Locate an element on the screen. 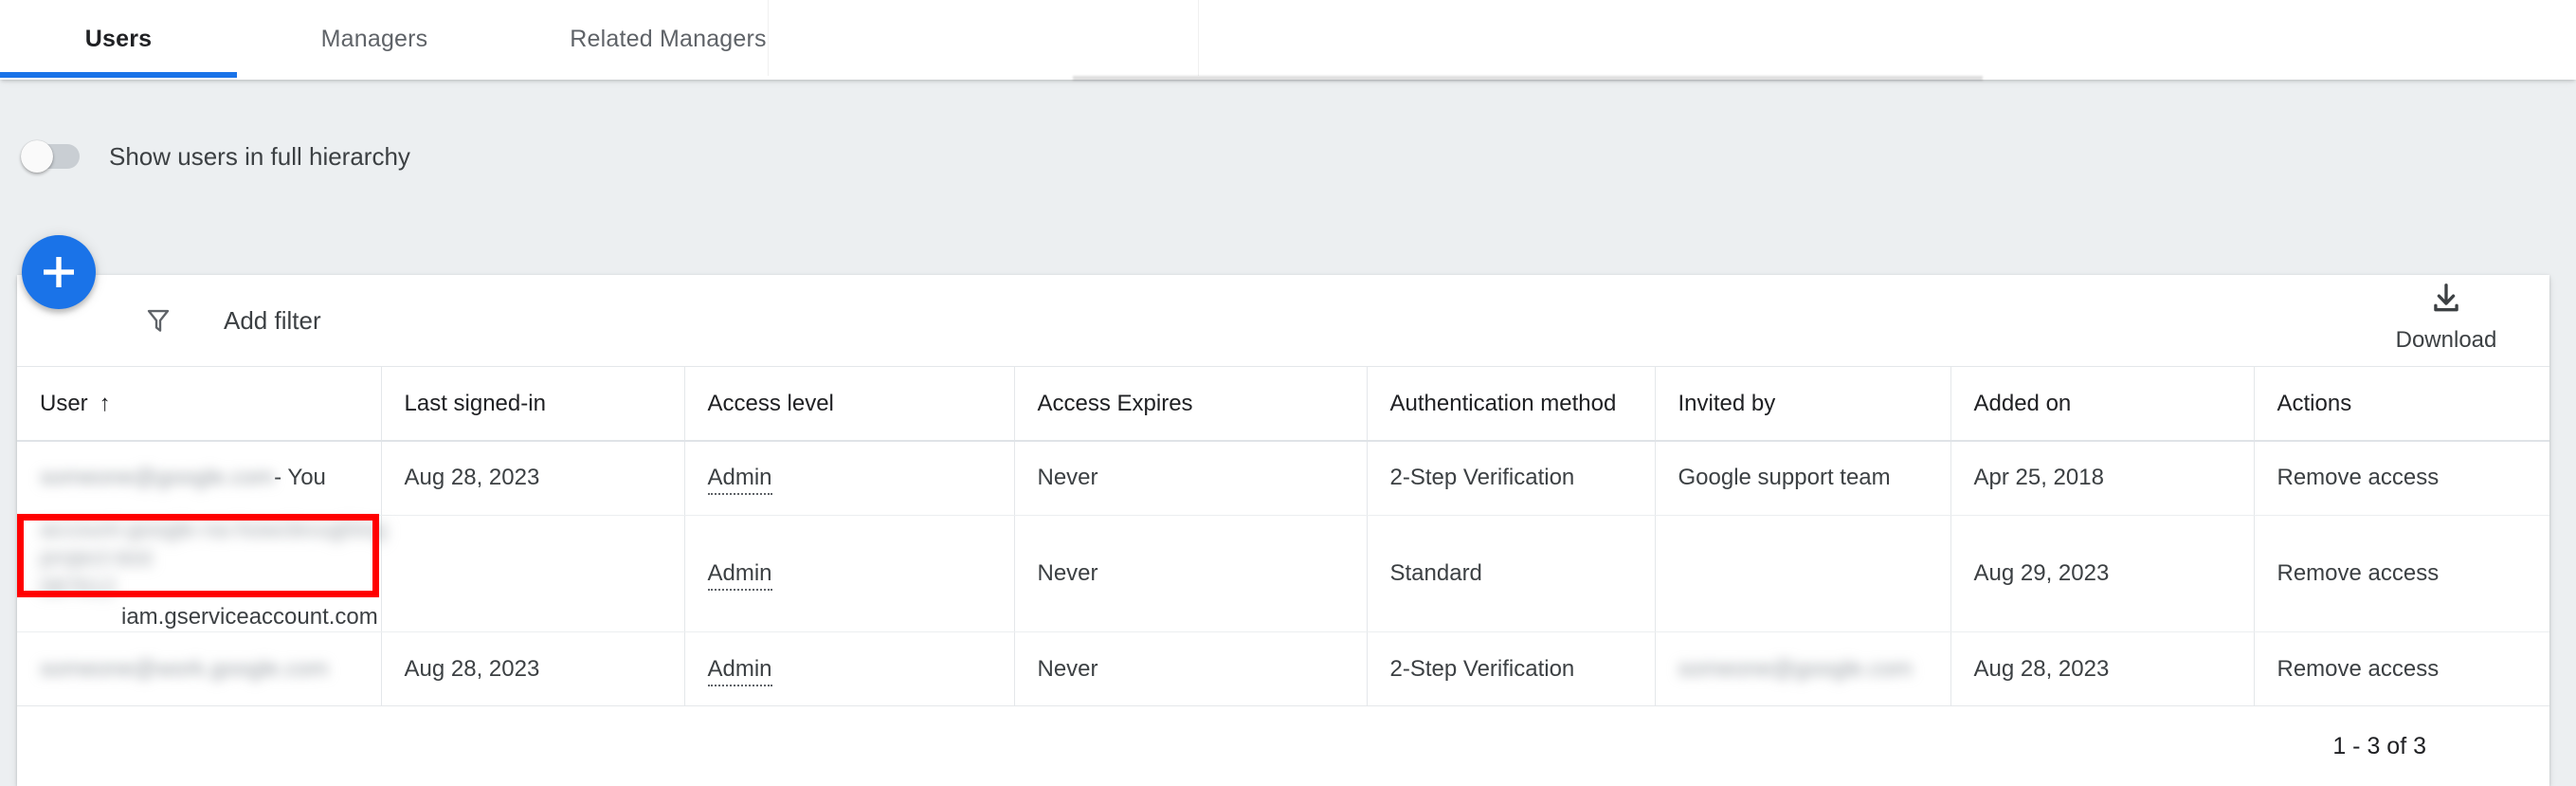  download-label: Download is located at coordinates (2446, 340).